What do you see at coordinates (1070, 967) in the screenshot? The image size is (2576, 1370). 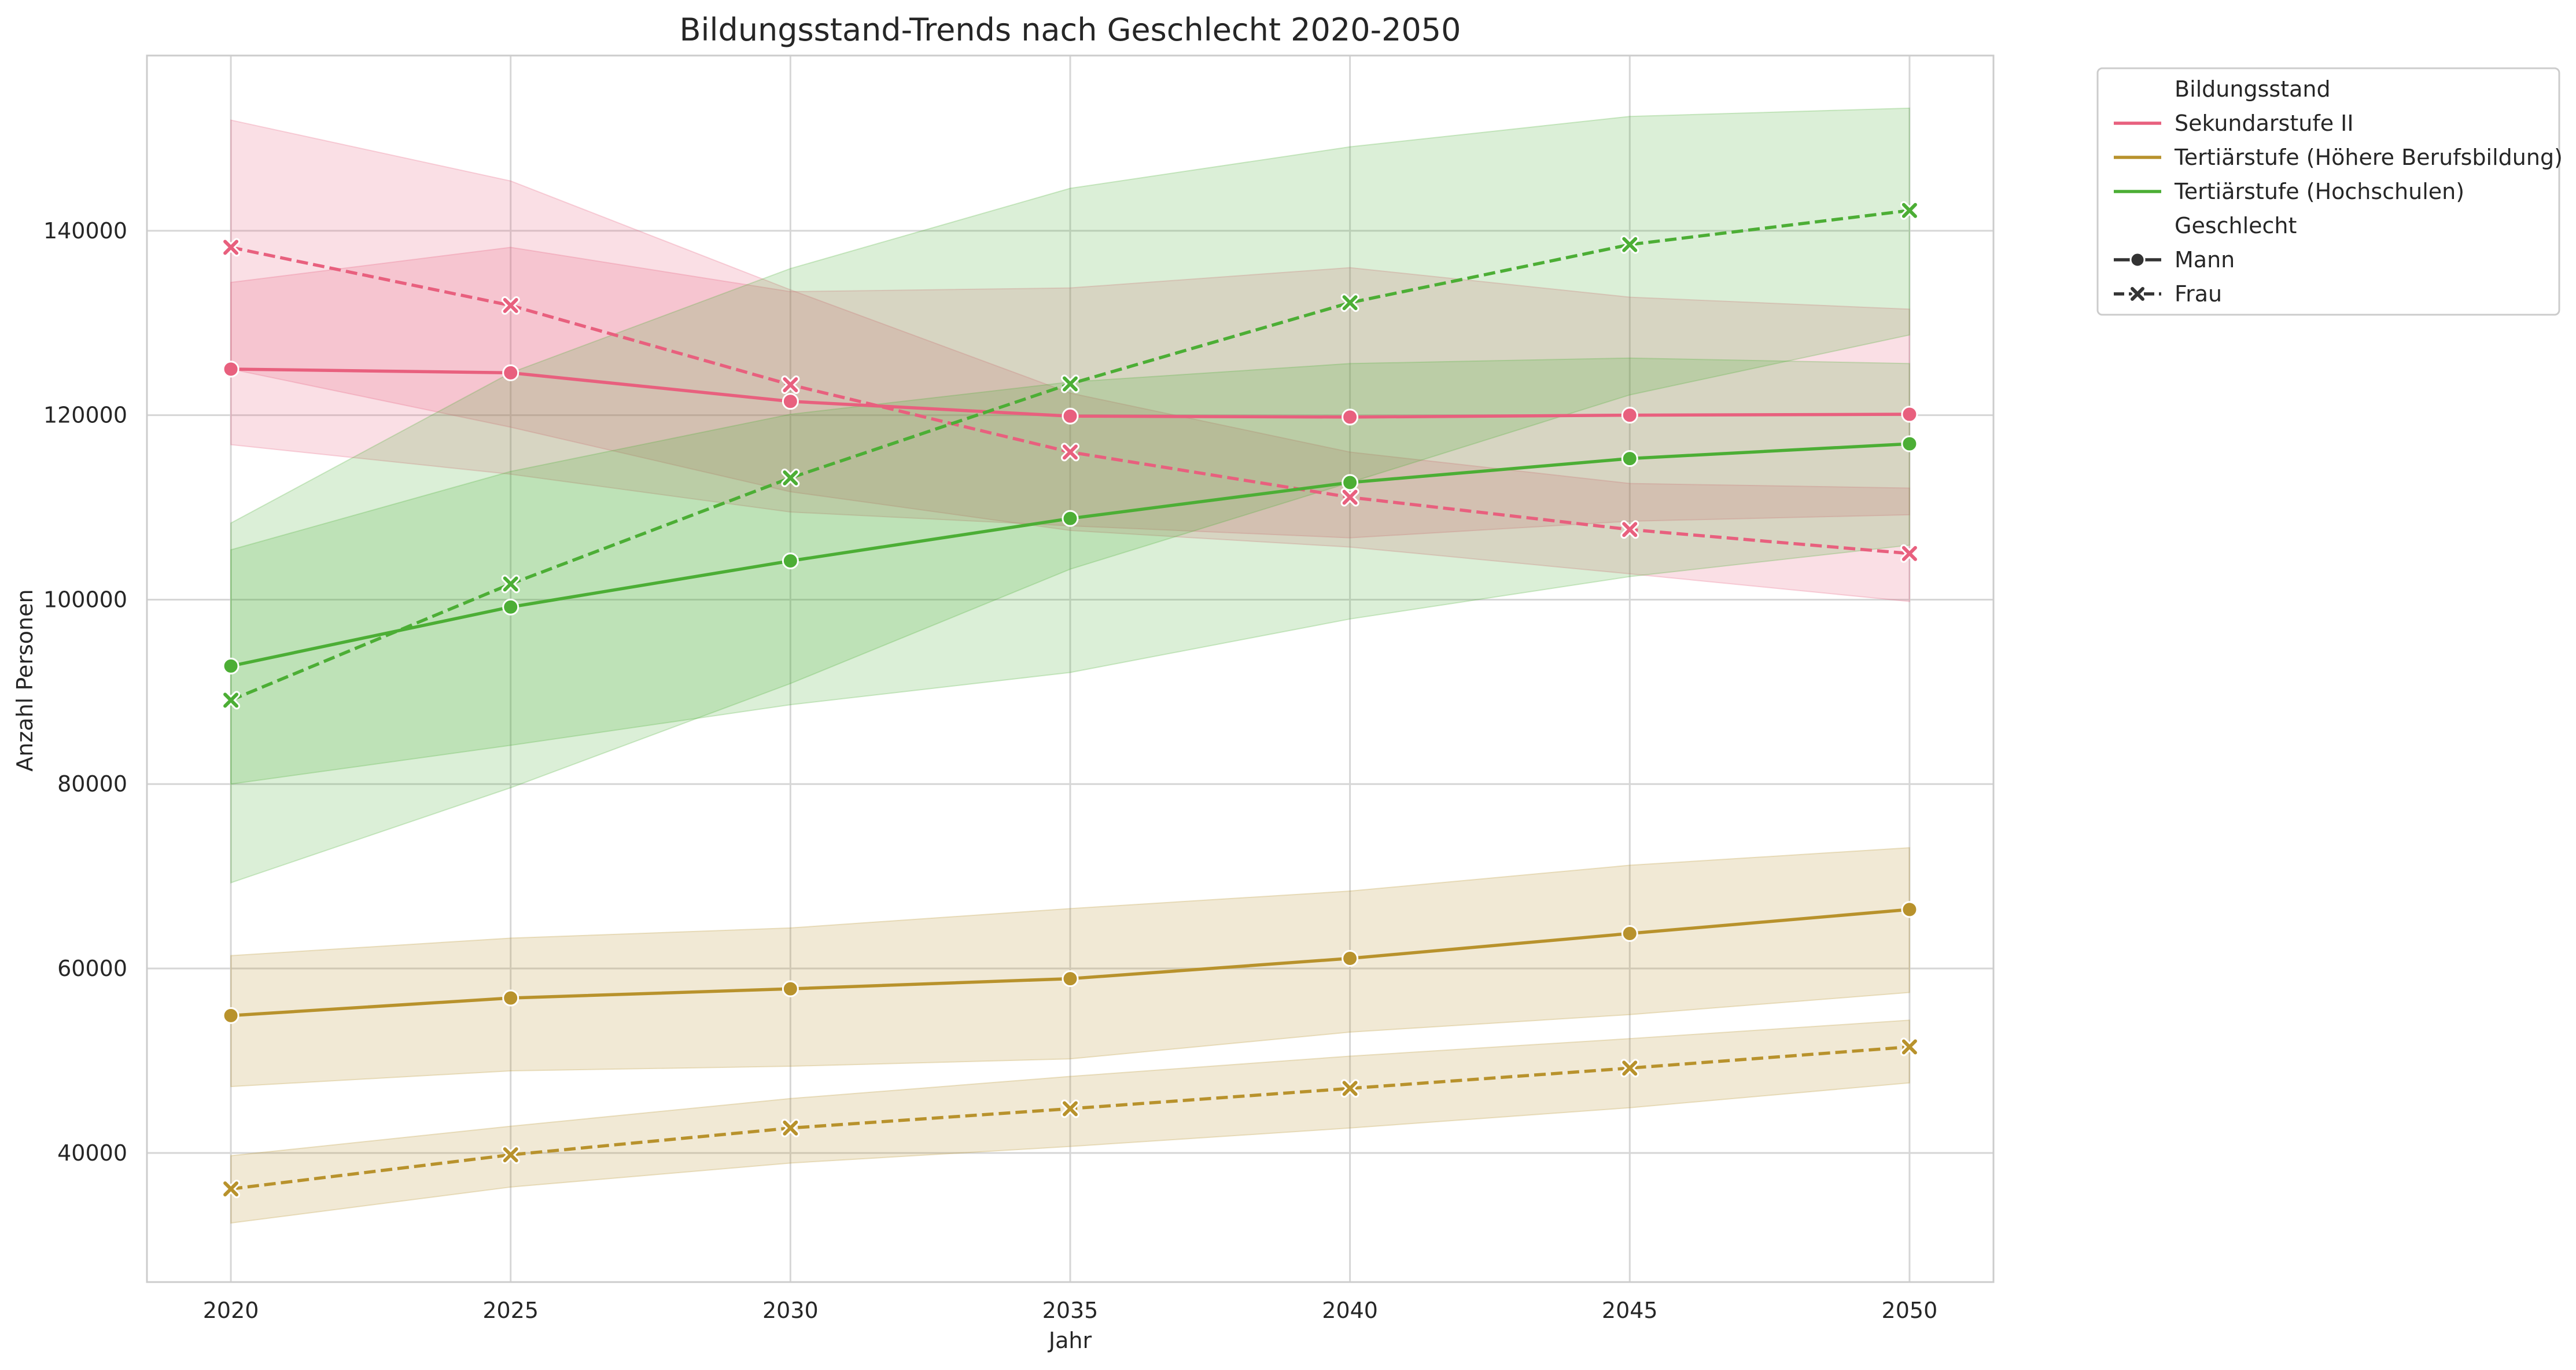 I see `confidence-band-tertiärstufe-höhere-berufsbildung-mann` at bounding box center [1070, 967].